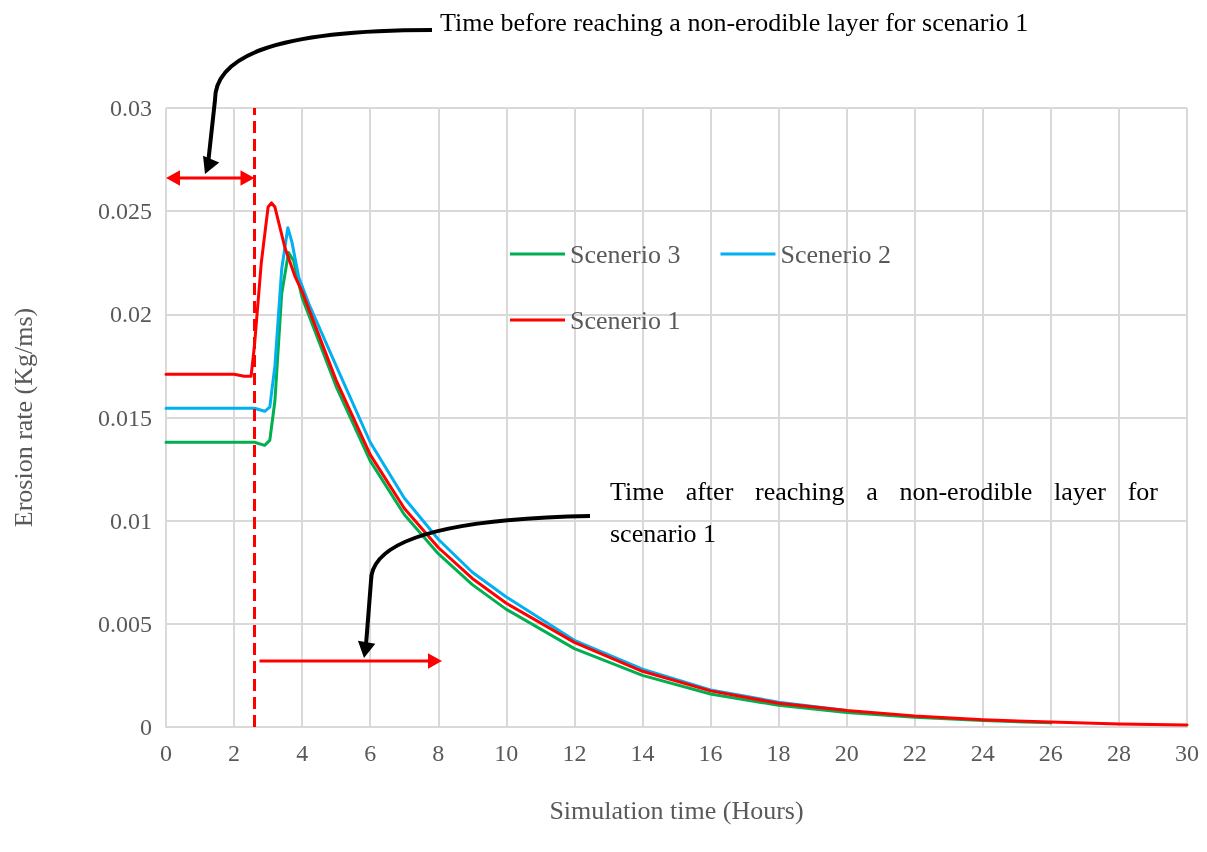 Image resolution: width=1207 pixels, height=852 pixels. What do you see at coordinates (625, 320) in the screenshot?
I see `legend-label: Scenerio 1` at bounding box center [625, 320].